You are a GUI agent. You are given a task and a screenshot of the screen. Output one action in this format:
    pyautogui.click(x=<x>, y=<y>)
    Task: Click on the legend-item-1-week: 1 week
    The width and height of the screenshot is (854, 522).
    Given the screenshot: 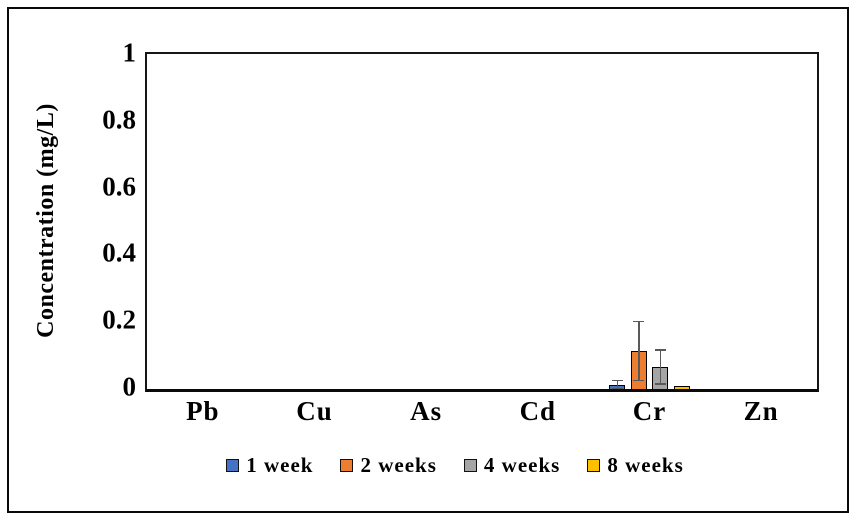 What is the action you would take?
    pyautogui.click(x=269, y=465)
    